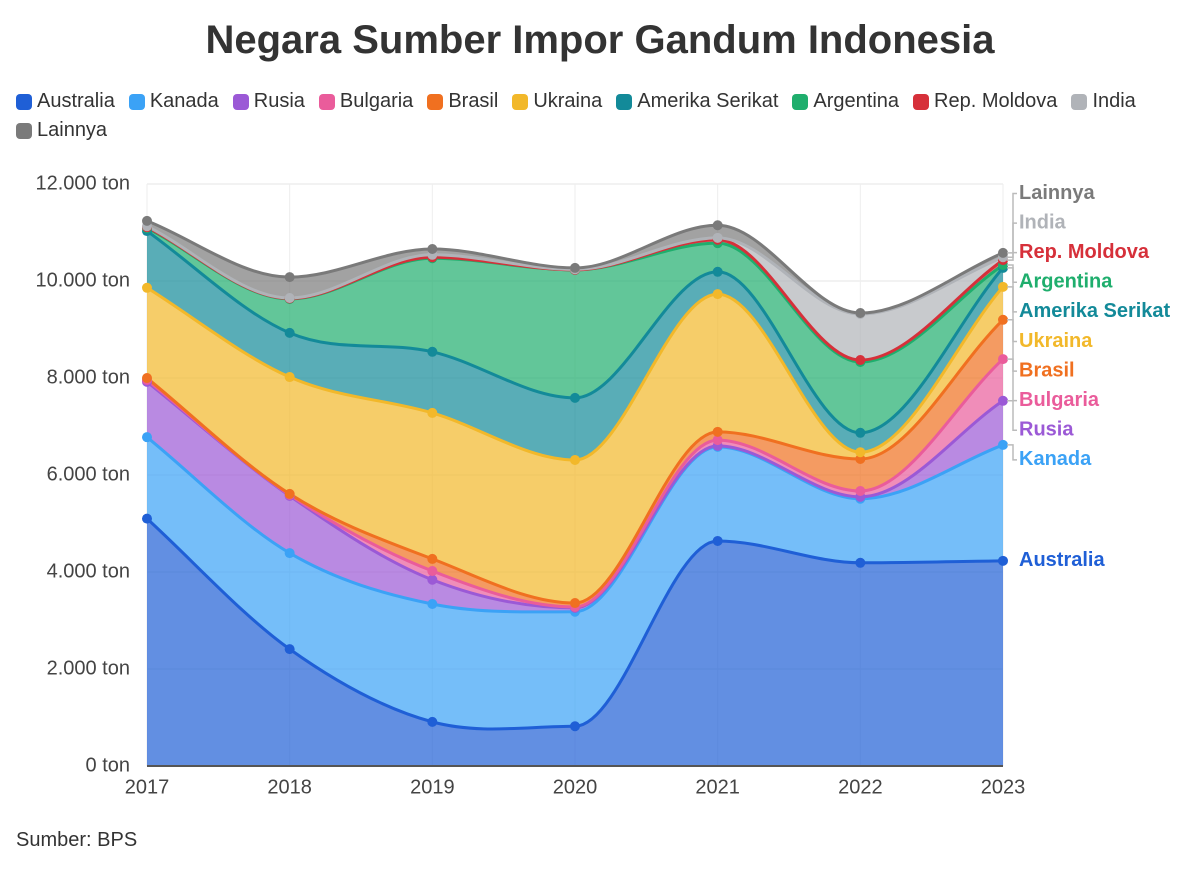  I want to click on end-label: Ukraina, so click(1056, 341).